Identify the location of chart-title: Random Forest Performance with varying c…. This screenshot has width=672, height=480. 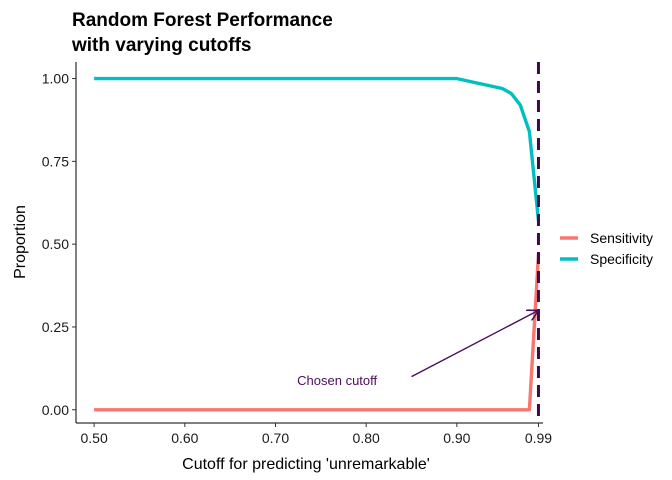
(202, 33).